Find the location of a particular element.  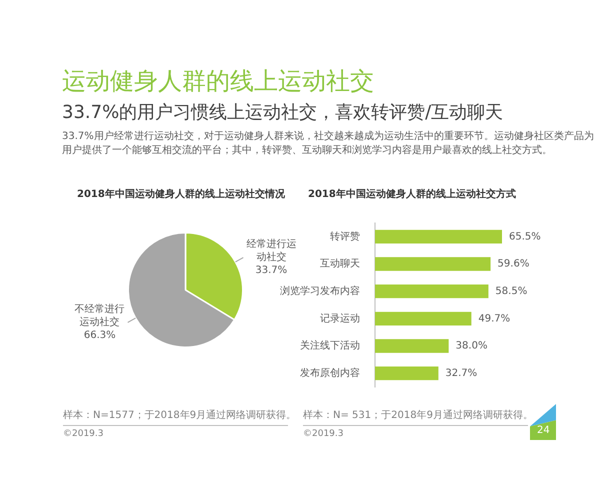

slice-label: 不经常进行运动社交 is located at coordinates (99, 315).